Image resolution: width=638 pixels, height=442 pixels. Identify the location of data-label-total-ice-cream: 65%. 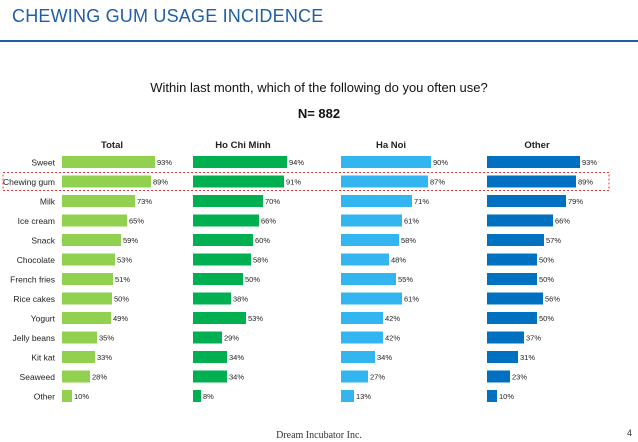
(136, 221).